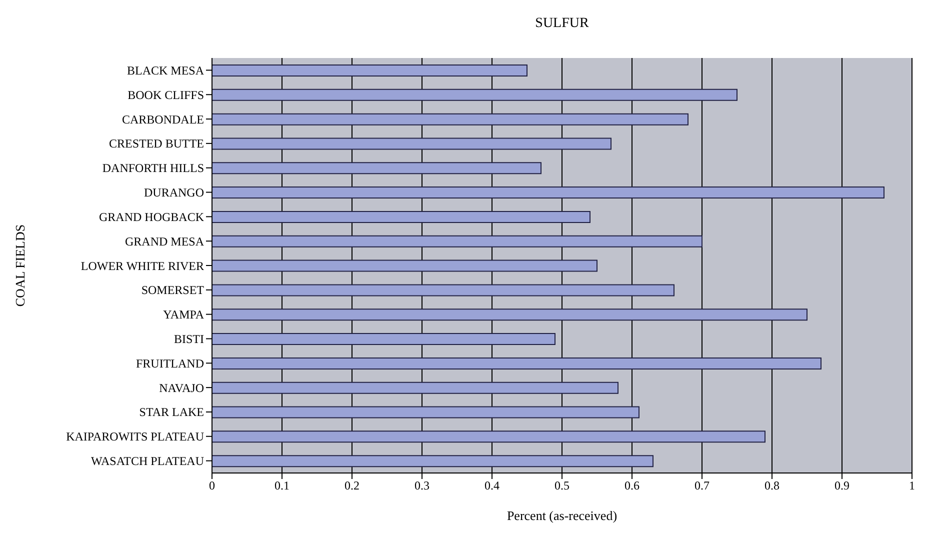  I want to click on y-axis-title: COAL FIELDS, so click(20, 265).